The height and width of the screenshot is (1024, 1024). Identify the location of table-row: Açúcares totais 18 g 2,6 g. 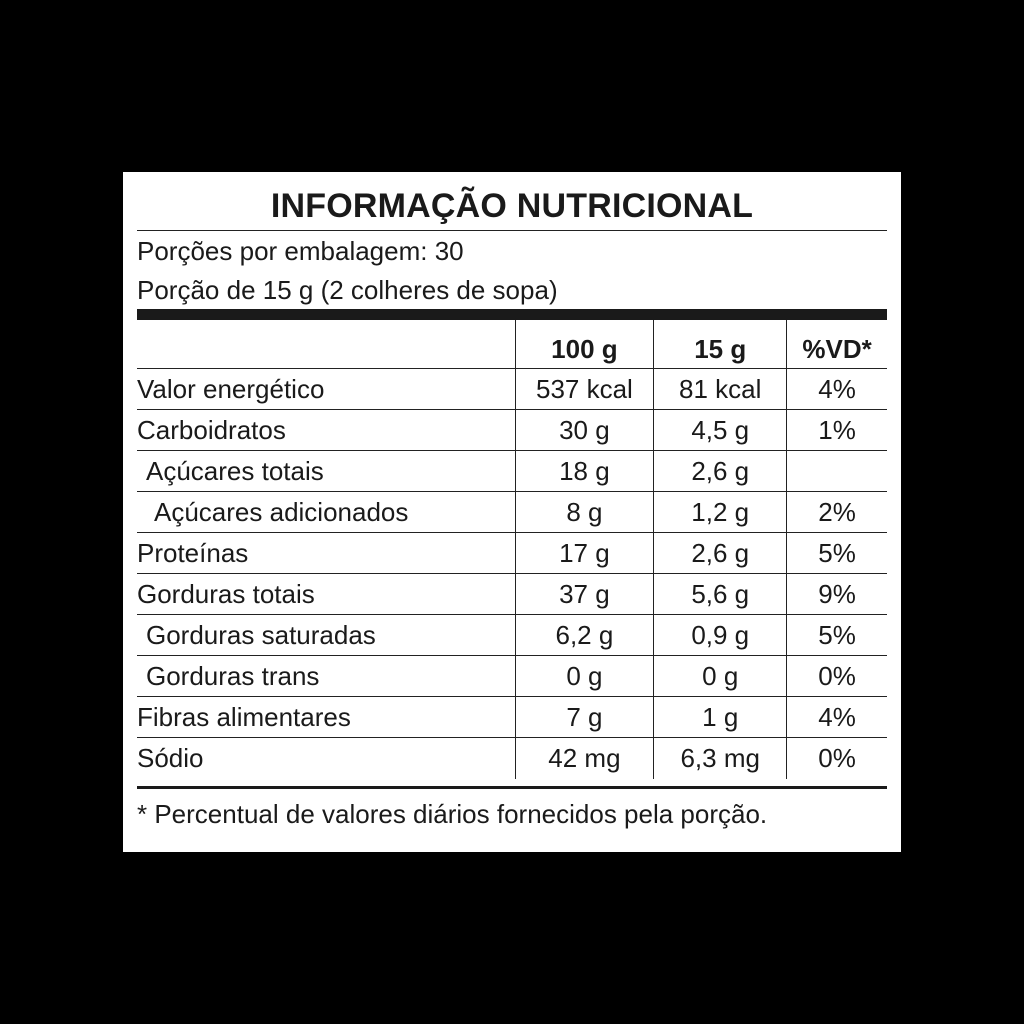
(512, 471).